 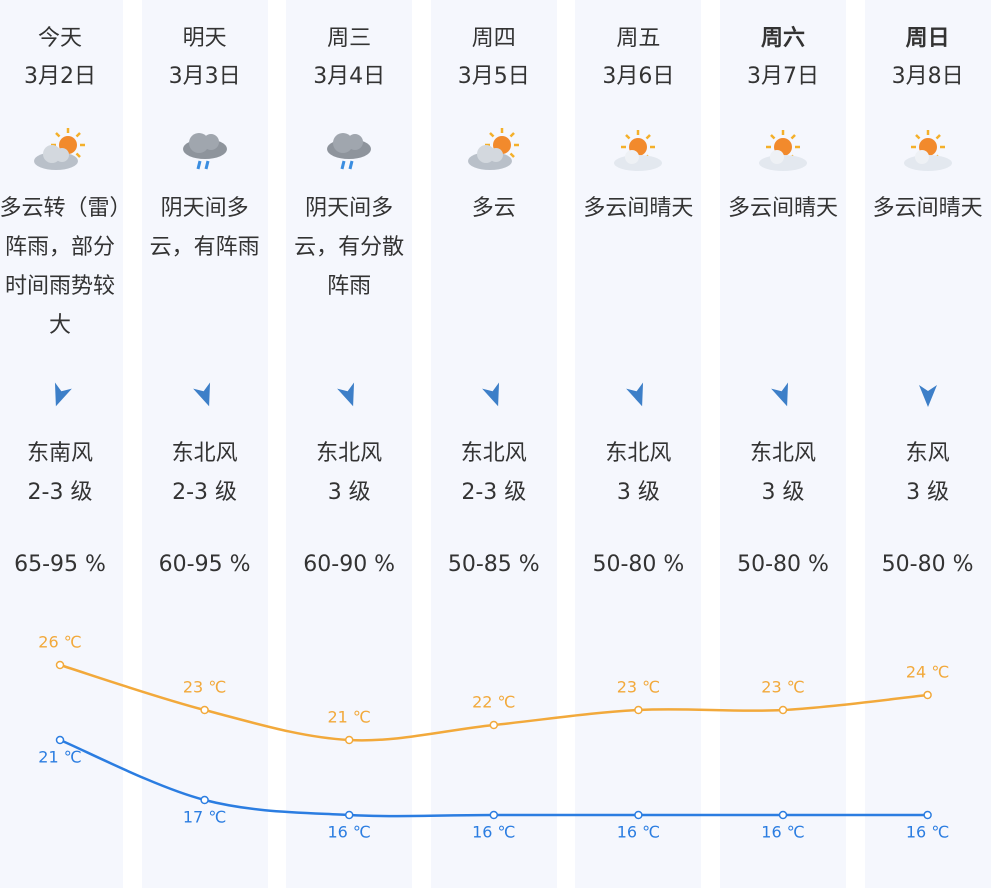 What do you see at coordinates (349, 564) in the screenshot?
I see `humidity: 60-90 %` at bounding box center [349, 564].